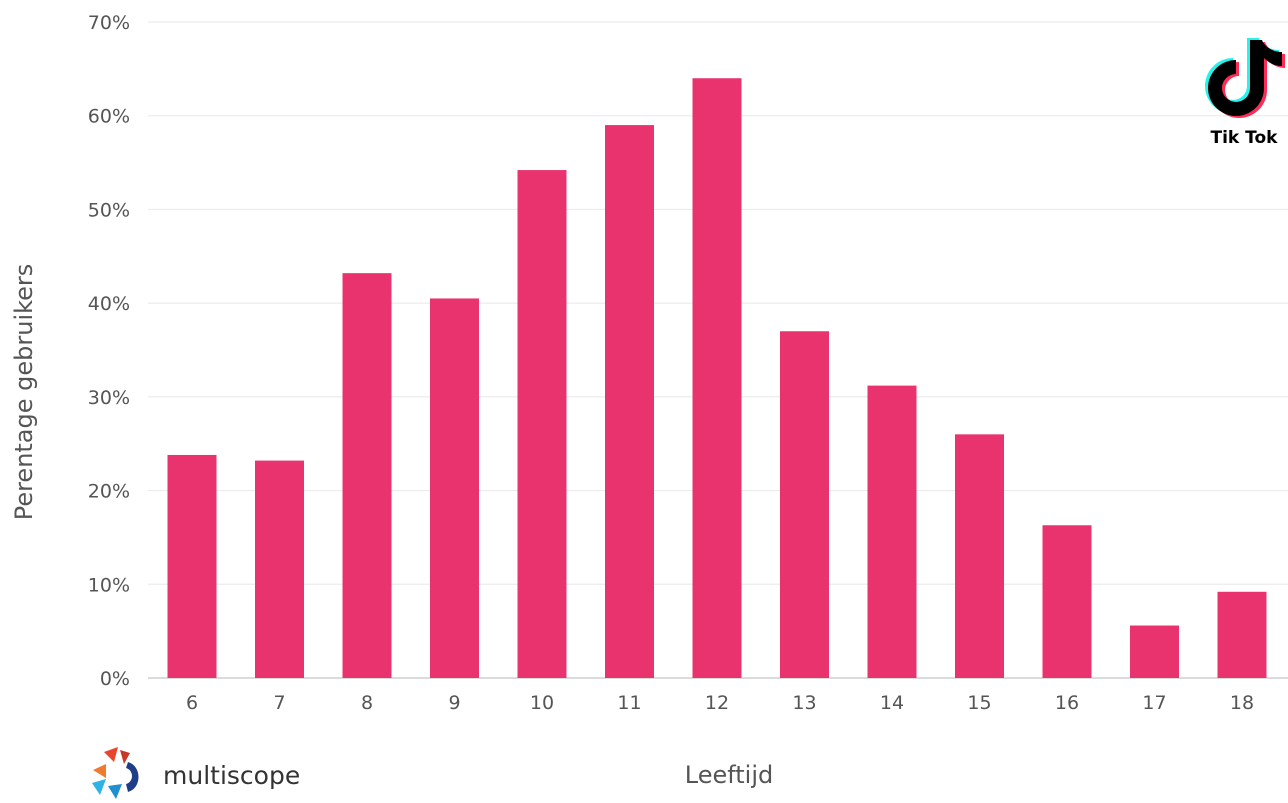  I want to click on y-tick-label: 60%, so click(109, 117).